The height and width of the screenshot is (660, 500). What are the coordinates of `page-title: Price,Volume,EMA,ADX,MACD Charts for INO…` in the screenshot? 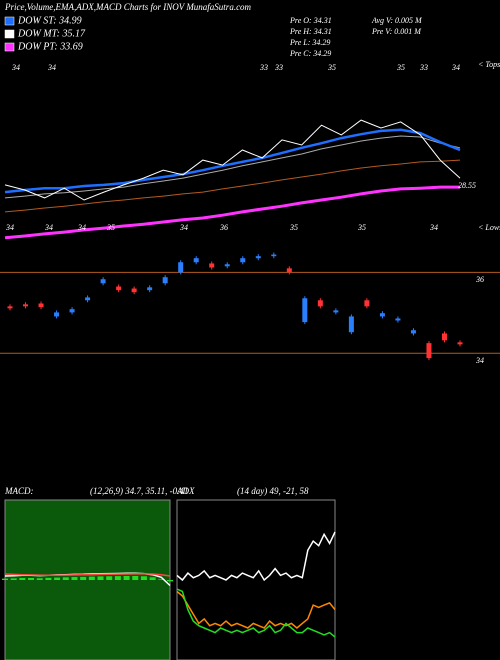 It's located at (128, 7).